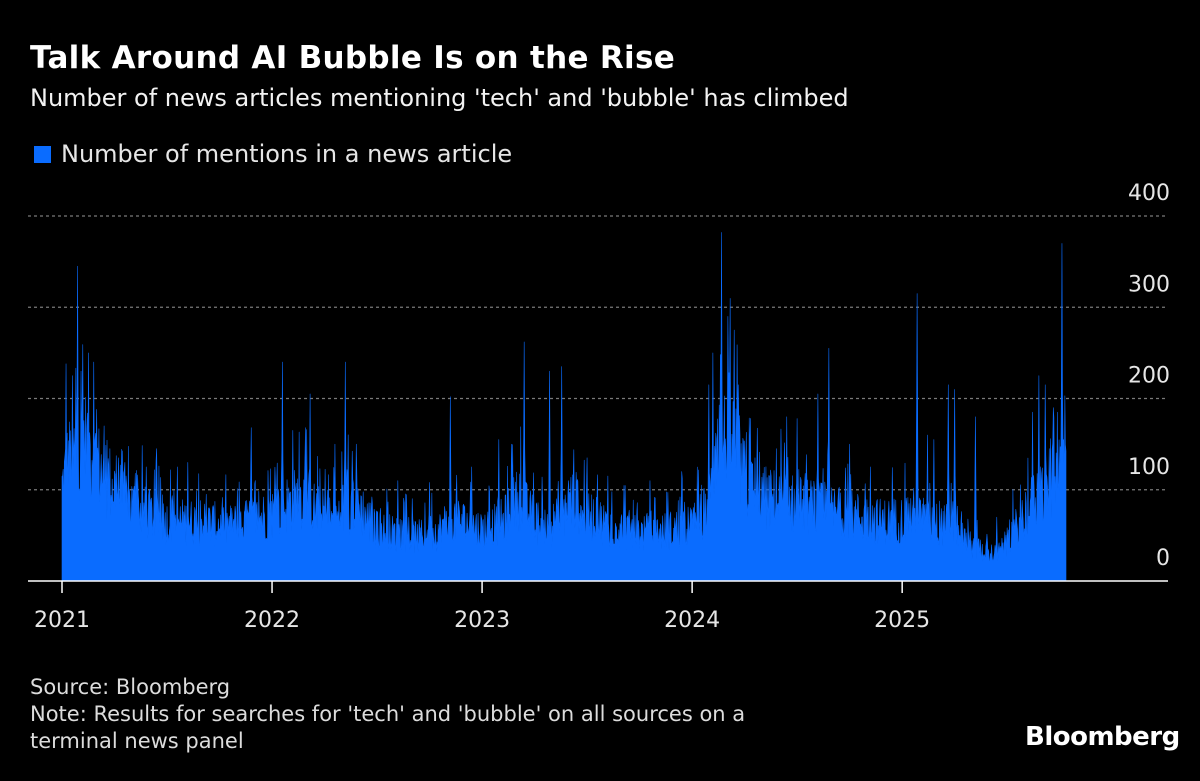 The image size is (1200, 781). What do you see at coordinates (353, 58) in the screenshot?
I see `chart-title: Talk Around AI Bubble Is on the Rise` at bounding box center [353, 58].